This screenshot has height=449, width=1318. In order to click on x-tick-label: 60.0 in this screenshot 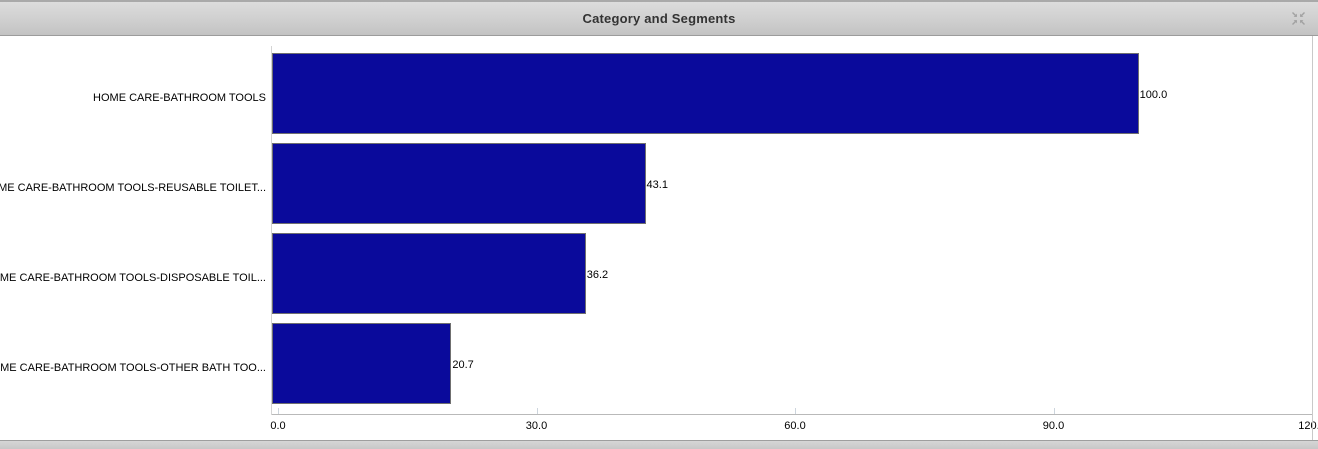, I will do `click(795, 426)`.